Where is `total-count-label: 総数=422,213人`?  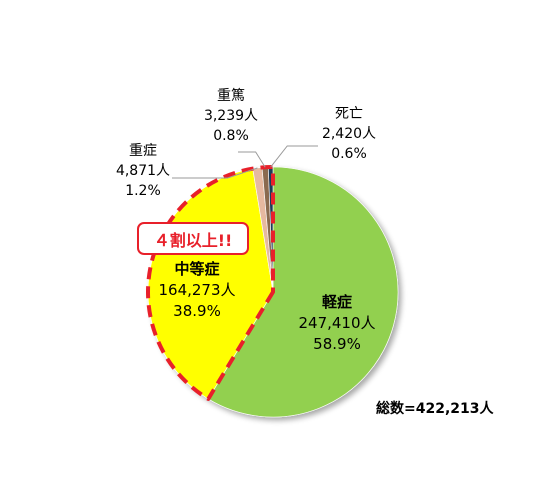 total-count-label: 総数=422,213人 is located at coordinates (435, 409).